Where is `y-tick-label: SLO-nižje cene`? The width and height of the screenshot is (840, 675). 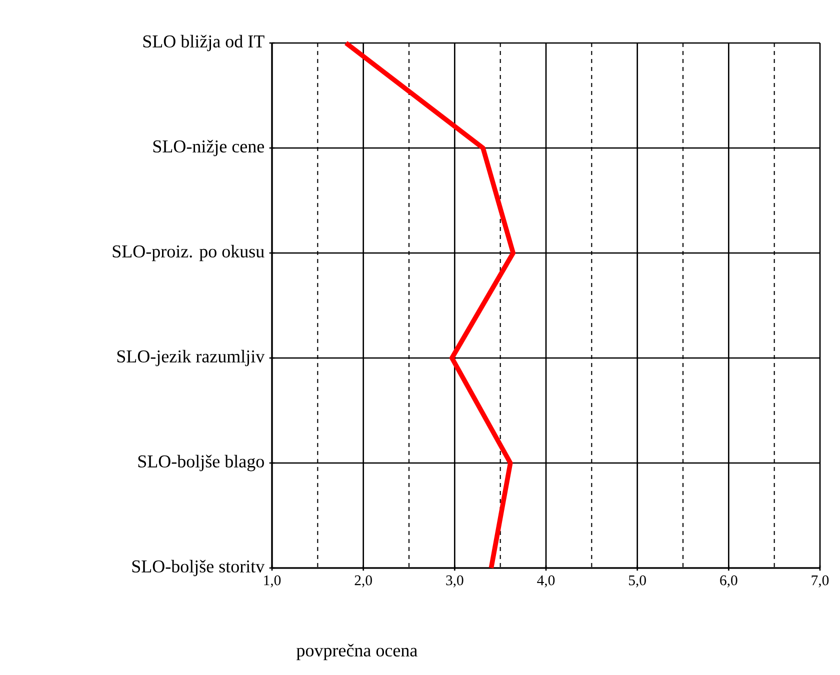
y-tick-label: SLO-nižje cene is located at coordinates (208, 148).